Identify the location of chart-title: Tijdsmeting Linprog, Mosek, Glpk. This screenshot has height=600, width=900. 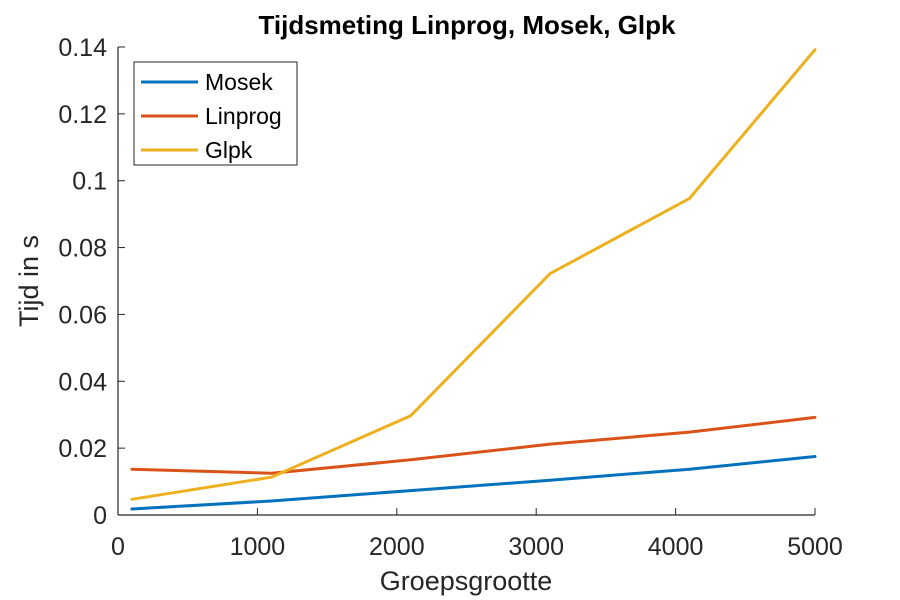
(467, 25).